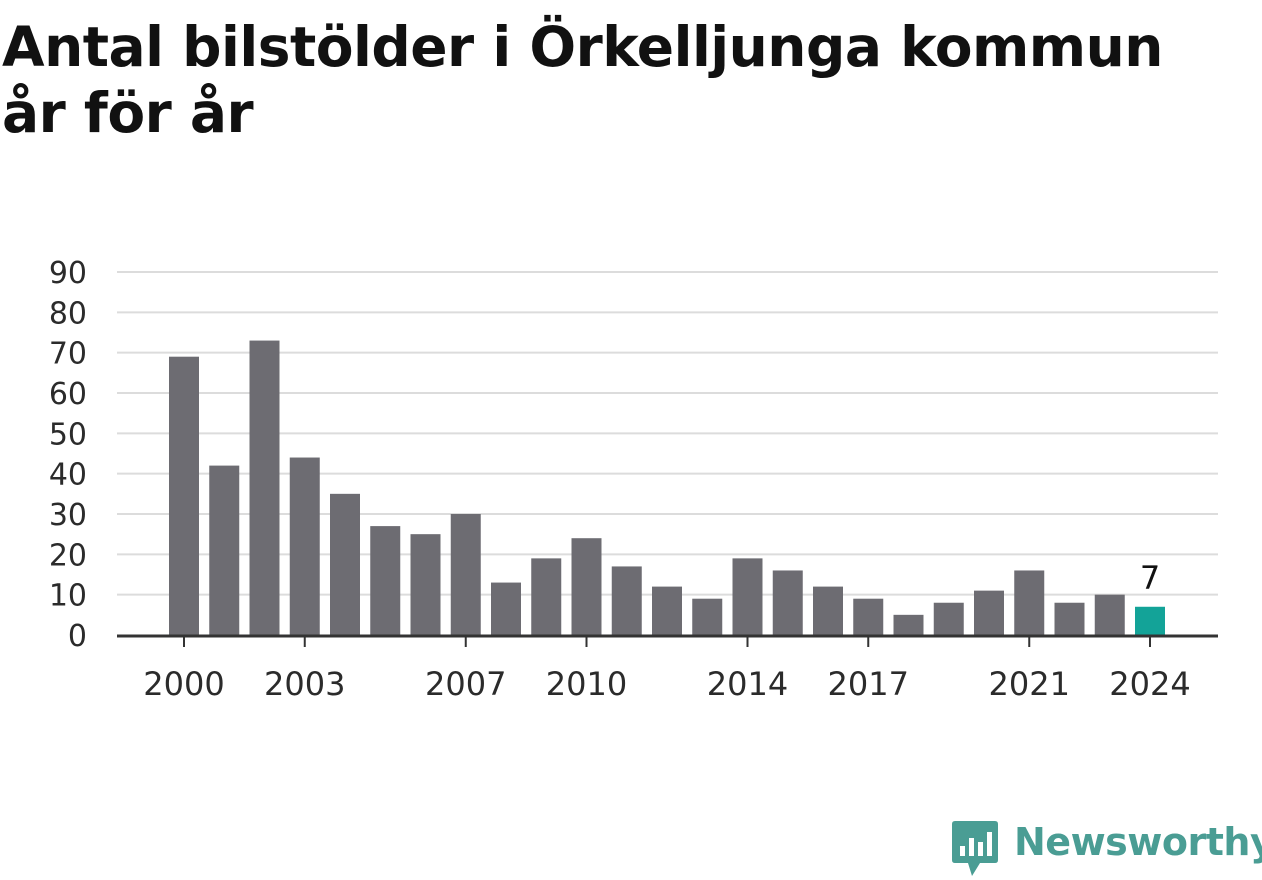  I want to click on bar-2018, so click(908, 624).